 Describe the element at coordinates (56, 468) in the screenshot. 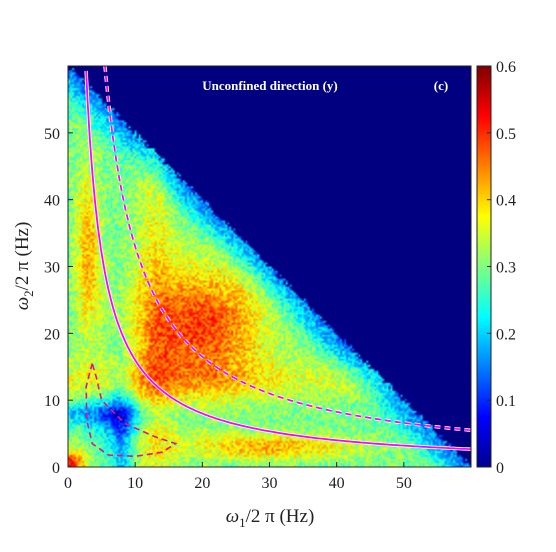

I see `y-tick-label: 0` at that location.